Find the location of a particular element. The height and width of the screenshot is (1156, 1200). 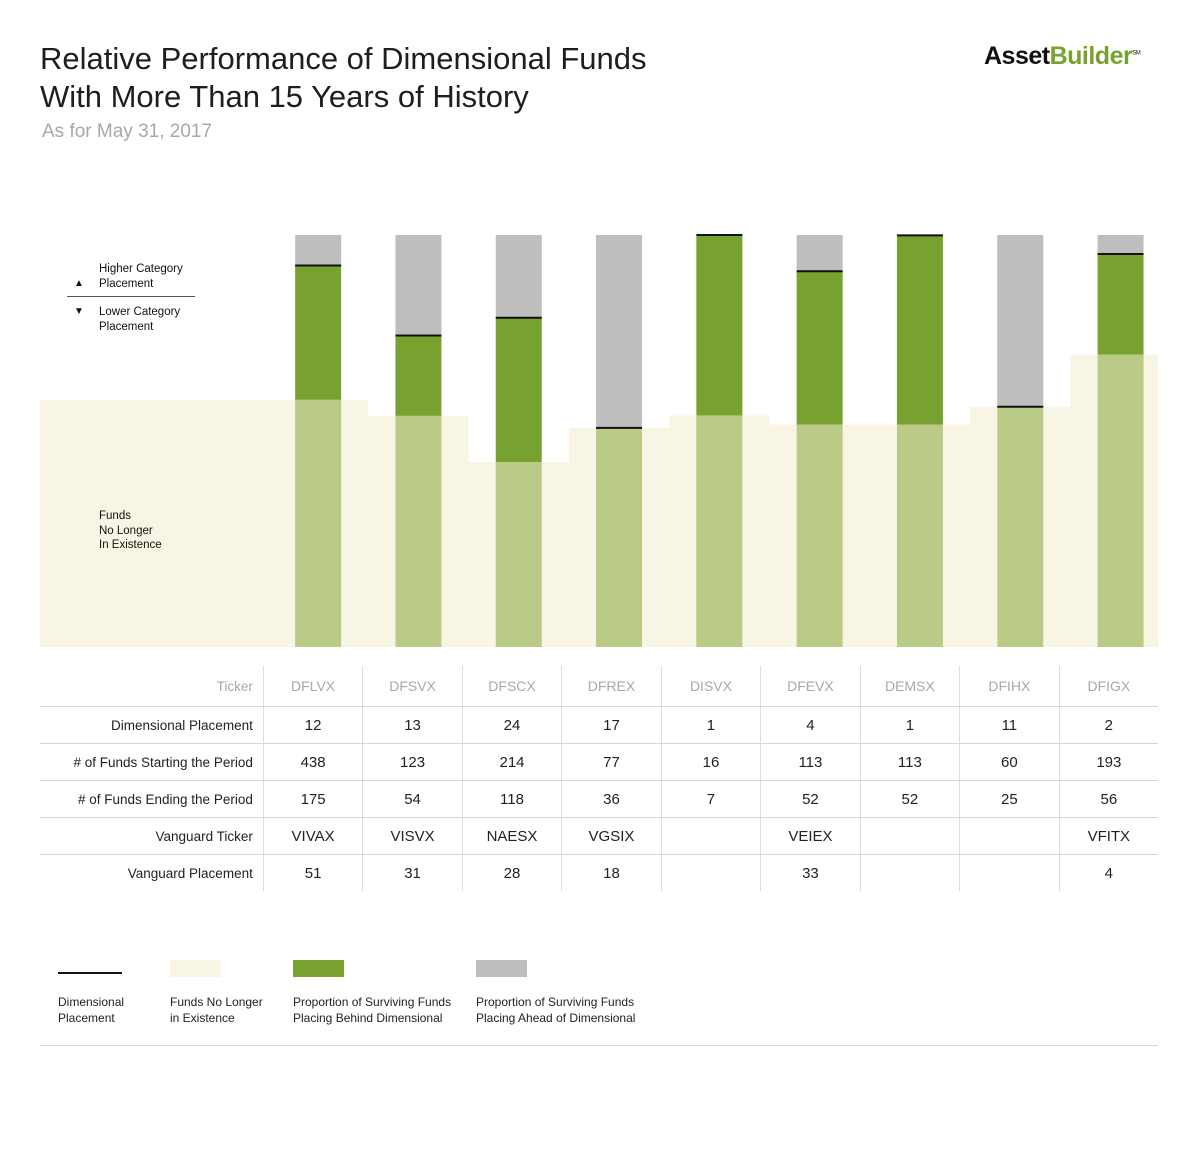

logo-servicemark: SM is located at coordinates (1136, 53).